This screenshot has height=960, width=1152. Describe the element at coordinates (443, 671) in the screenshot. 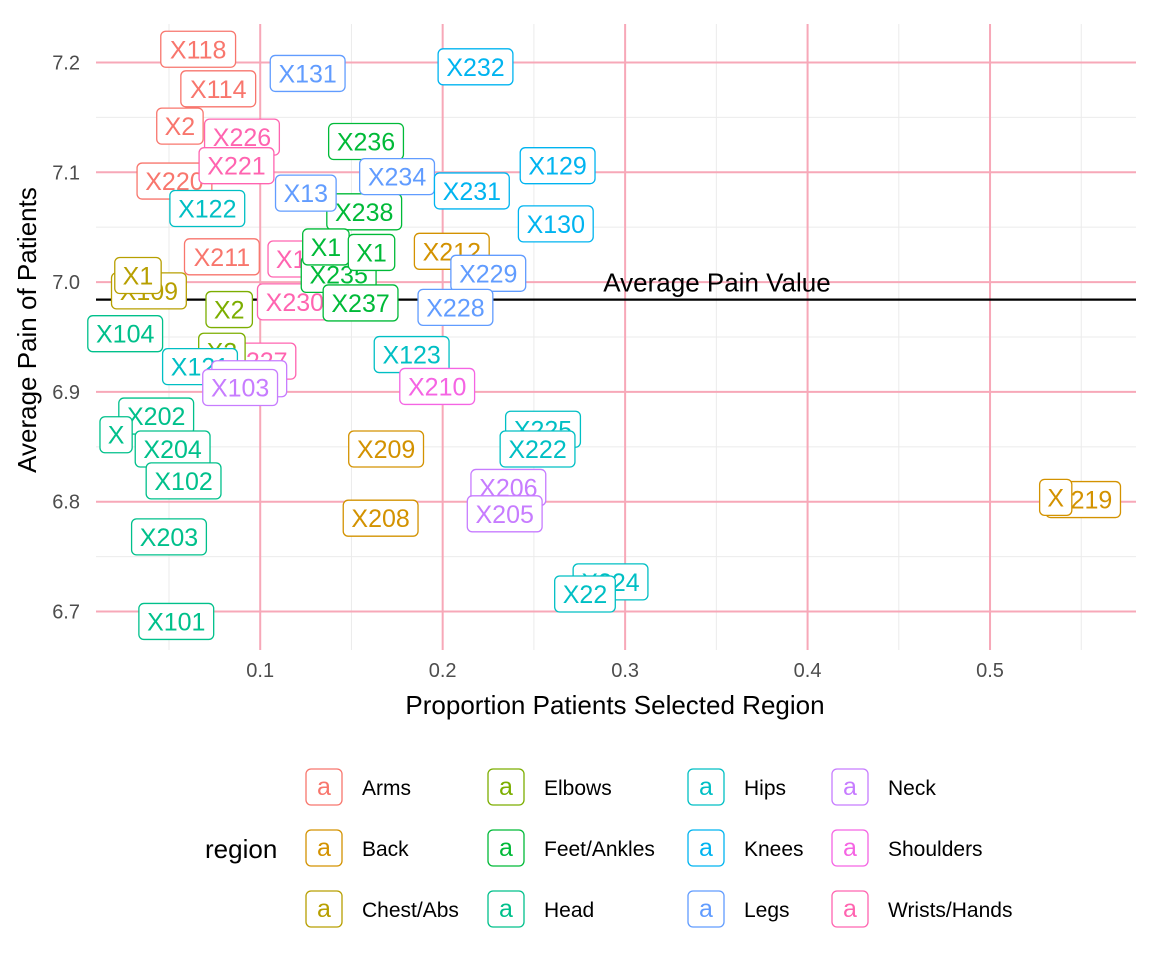

I see `x-tick-label: 0.2` at that location.